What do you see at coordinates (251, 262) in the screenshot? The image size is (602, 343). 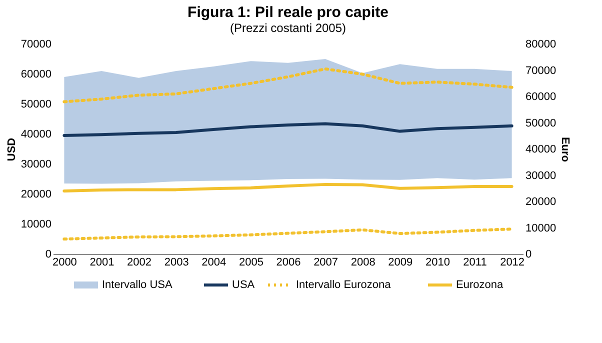 I see `x-tick-label: 2005` at bounding box center [251, 262].